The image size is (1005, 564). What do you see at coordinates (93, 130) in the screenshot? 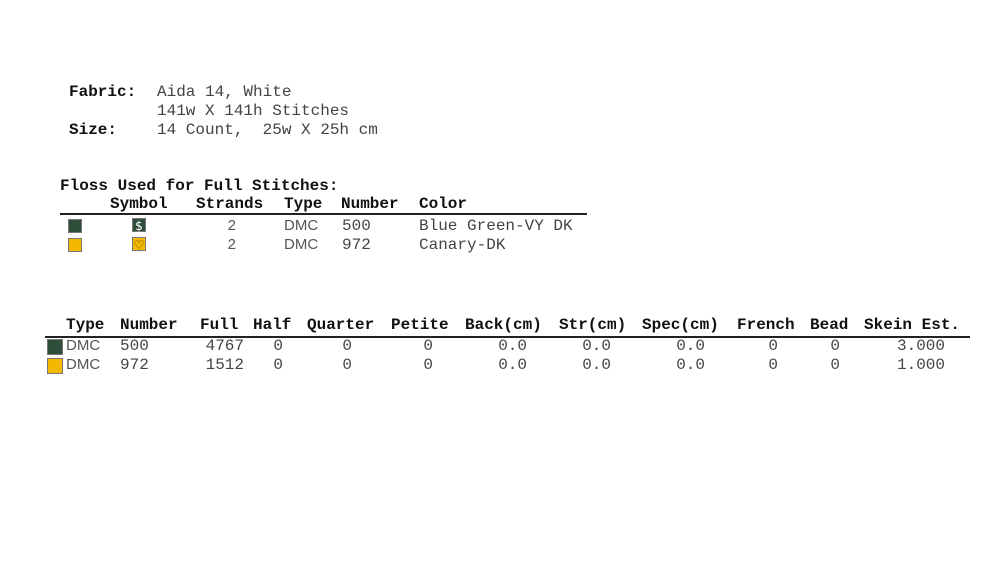
I see `size-label: Size:` at bounding box center [93, 130].